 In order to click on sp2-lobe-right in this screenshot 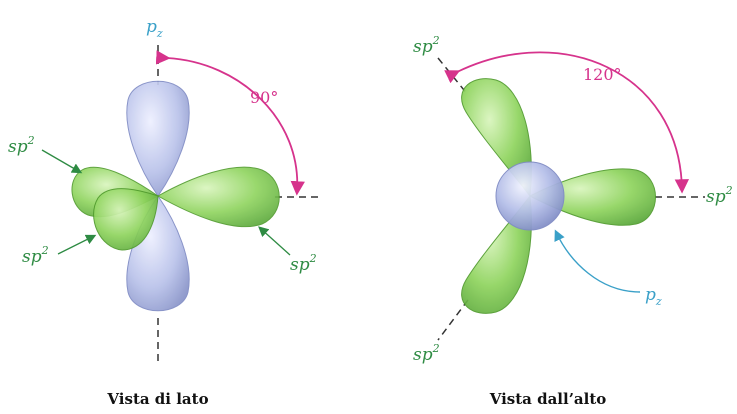, I will do `click(218, 197)`.